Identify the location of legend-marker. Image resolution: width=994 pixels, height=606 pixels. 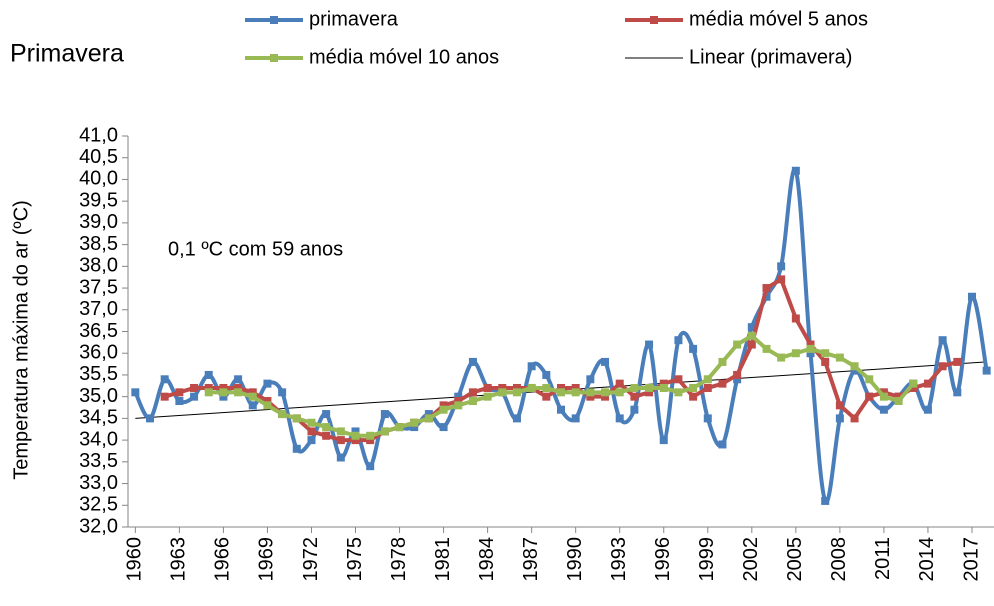
(274, 20).